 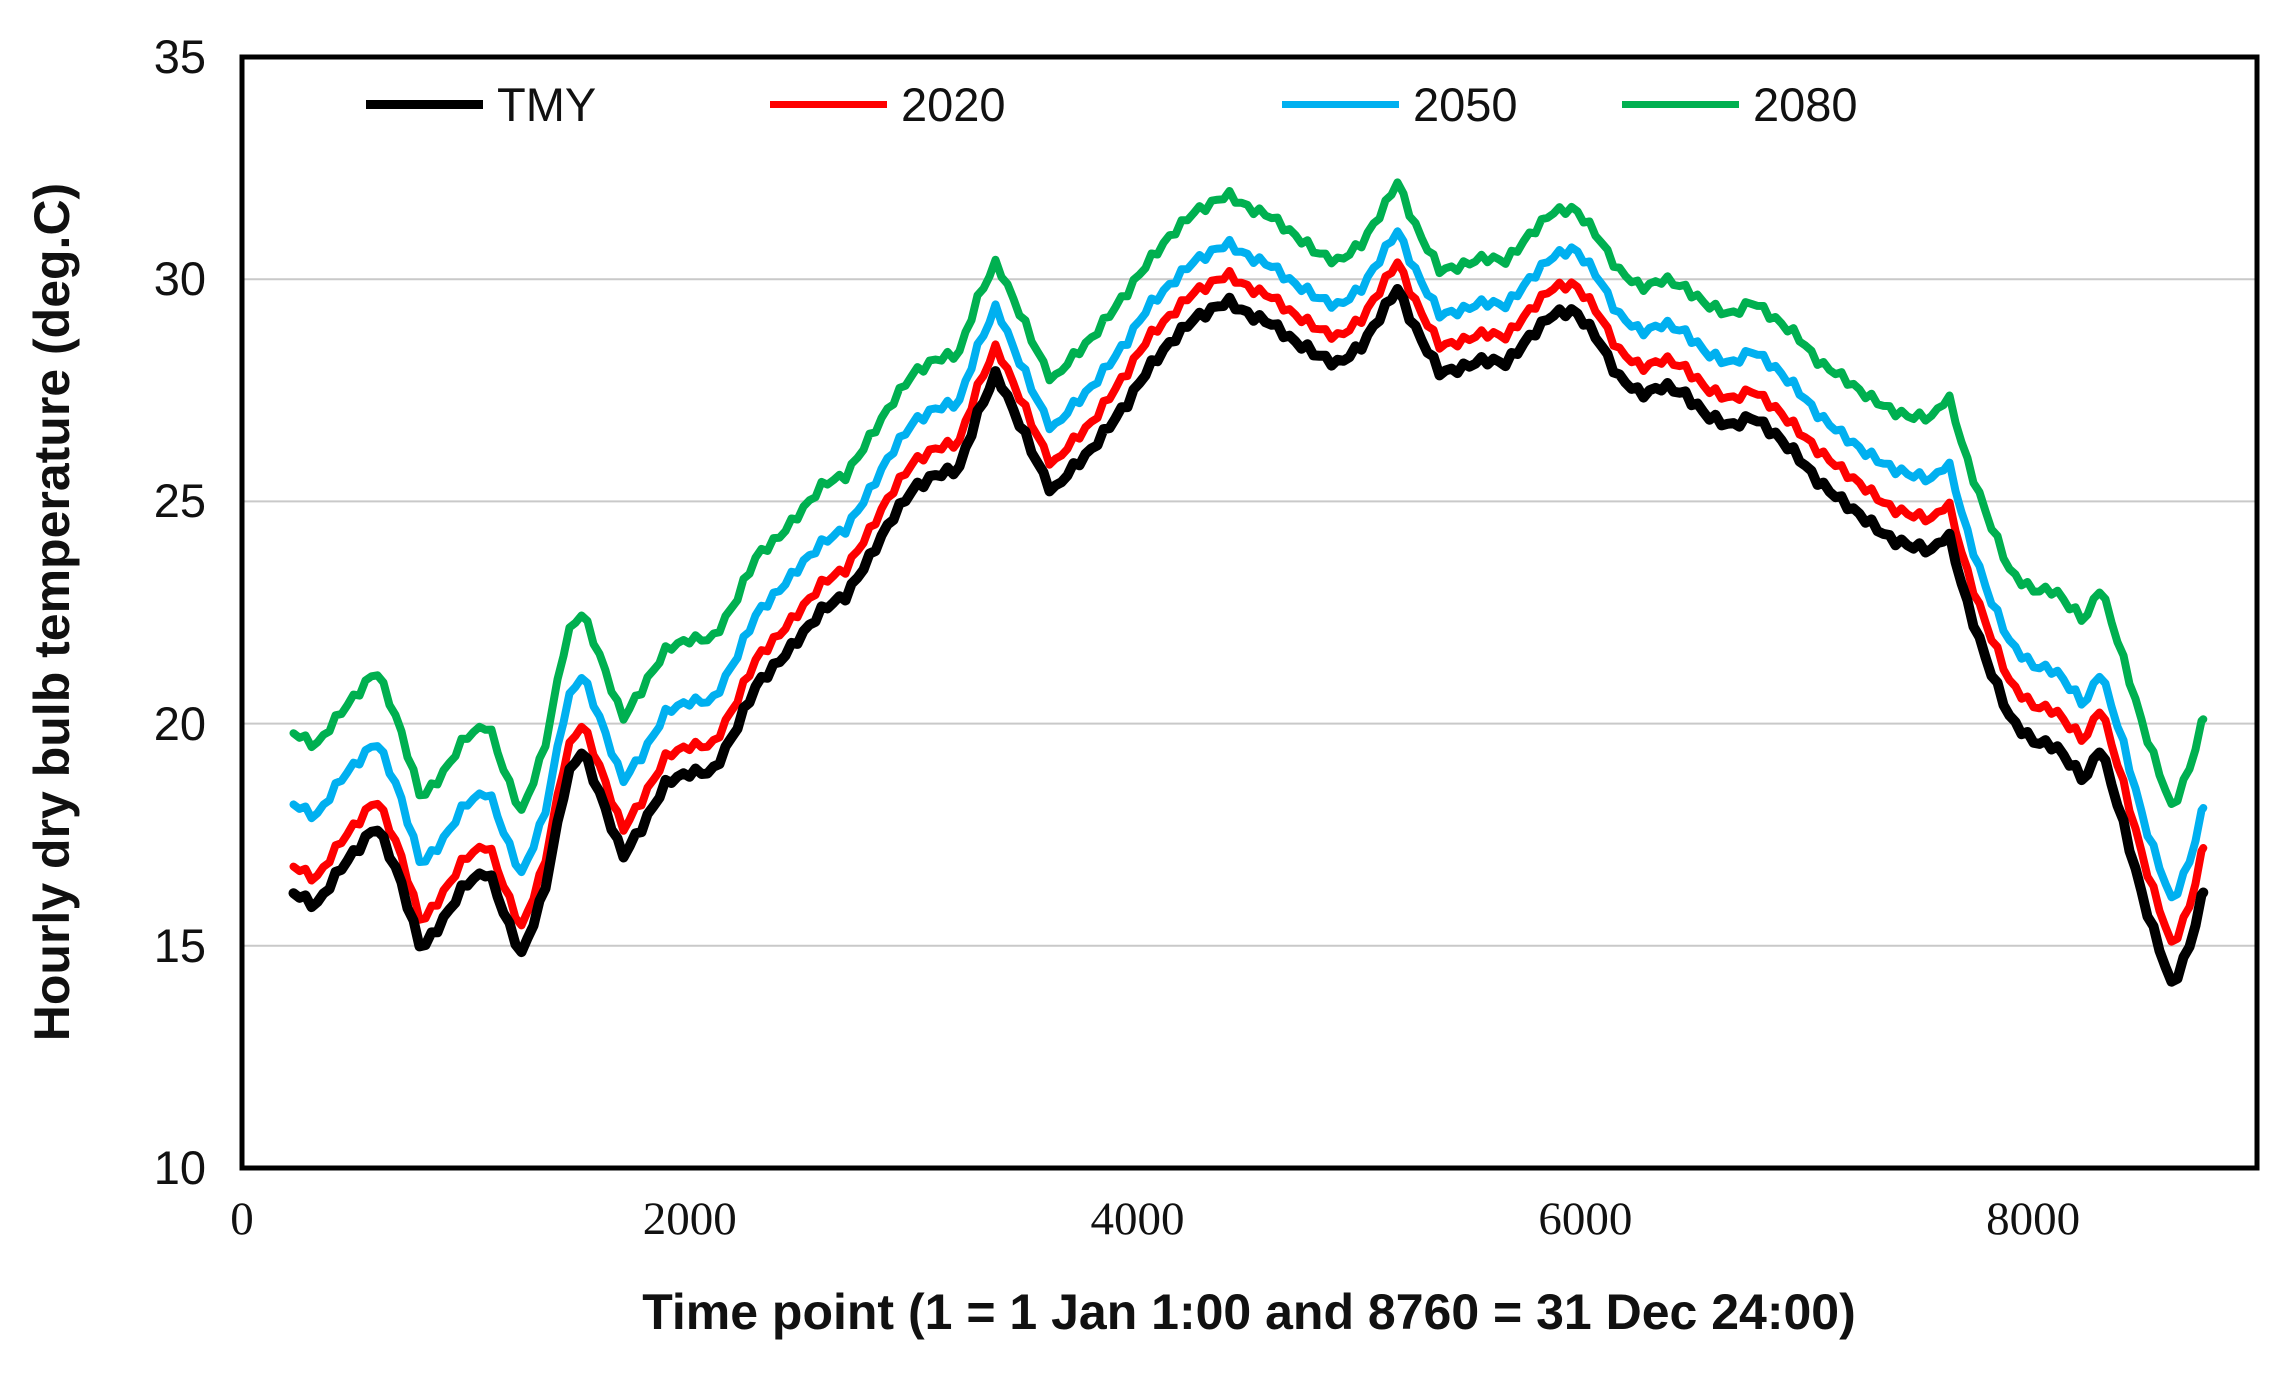 What do you see at coordinates (1680, 104) in the screenshot?
I see `legend-swatch-2080` at bounding box center [1680, 104].